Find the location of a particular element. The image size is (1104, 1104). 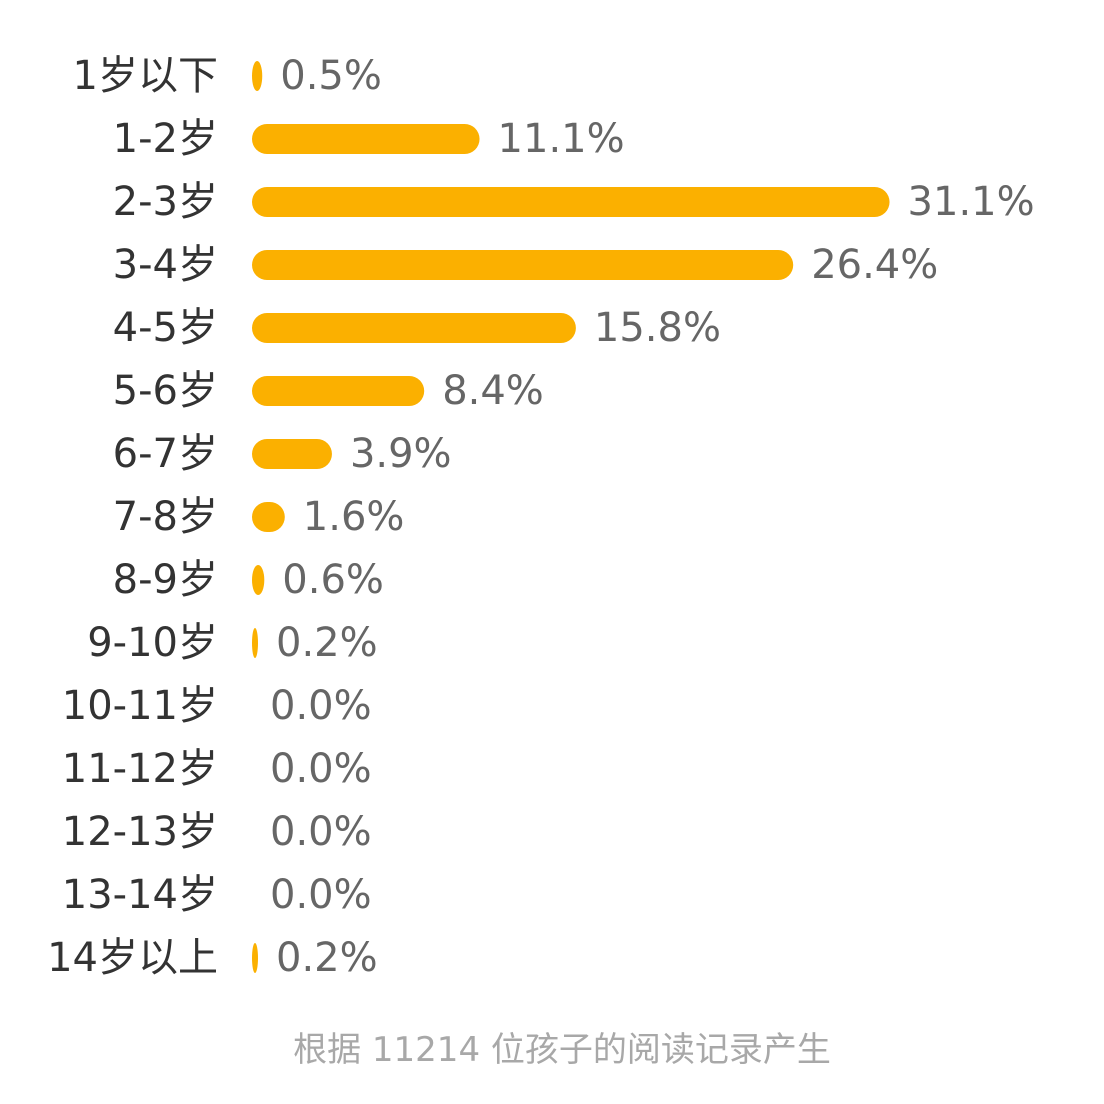

category-label: 6-7岁 is located at coordinates (165, 454).